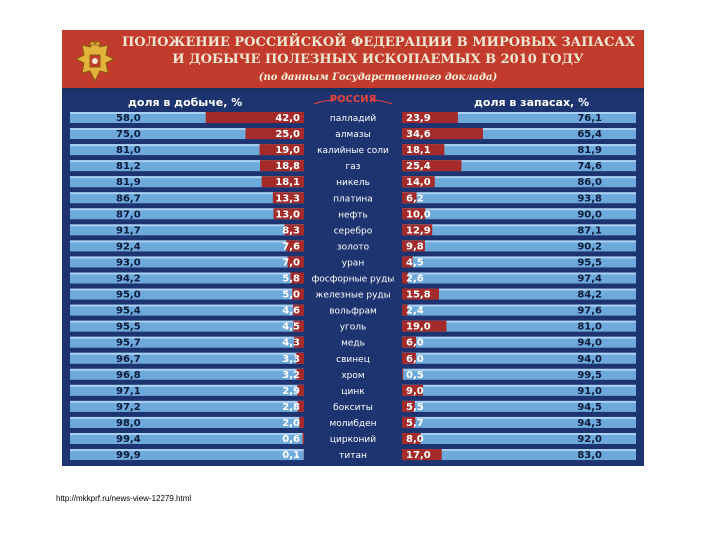 This screenshot has width=720, height=540. What do you see at coordinates (589, 455) in the screenshot?
I see `right-rest-value: 83,0` at bounding box center [589, 455].